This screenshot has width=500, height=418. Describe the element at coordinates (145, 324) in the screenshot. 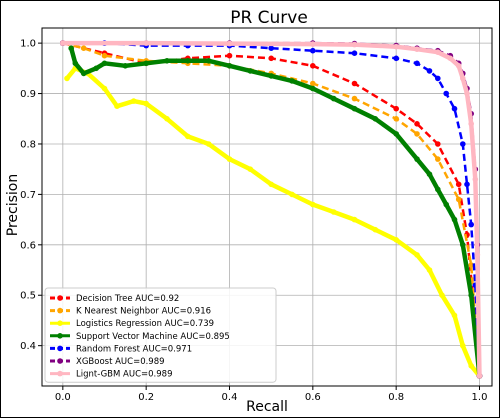

I see `legend-label: Logistics Regression AUC=0.739` at that location.